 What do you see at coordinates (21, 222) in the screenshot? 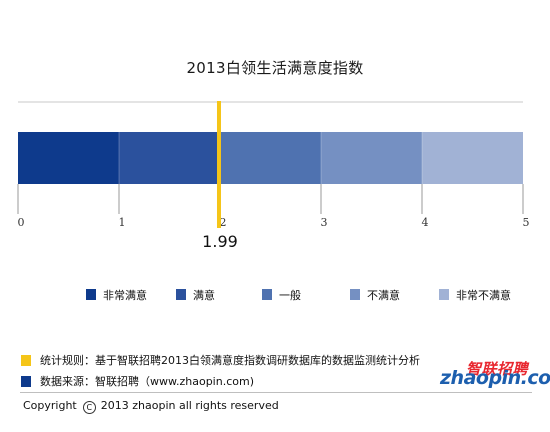
I see `tick-label-0: 0` at bounding box center [21, 222].